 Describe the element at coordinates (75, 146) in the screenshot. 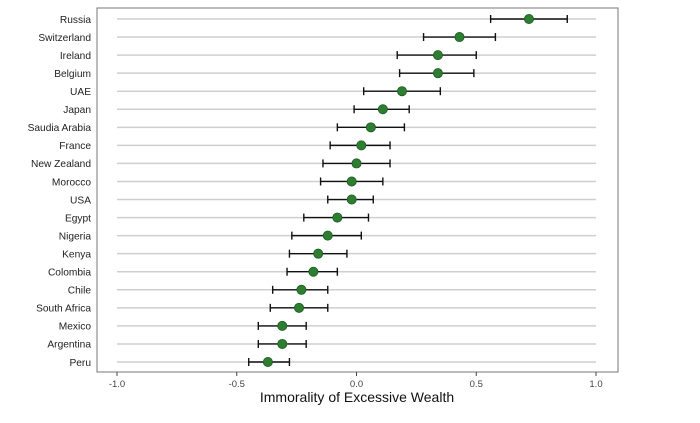

I see `ytick-label-france: France` at that location.